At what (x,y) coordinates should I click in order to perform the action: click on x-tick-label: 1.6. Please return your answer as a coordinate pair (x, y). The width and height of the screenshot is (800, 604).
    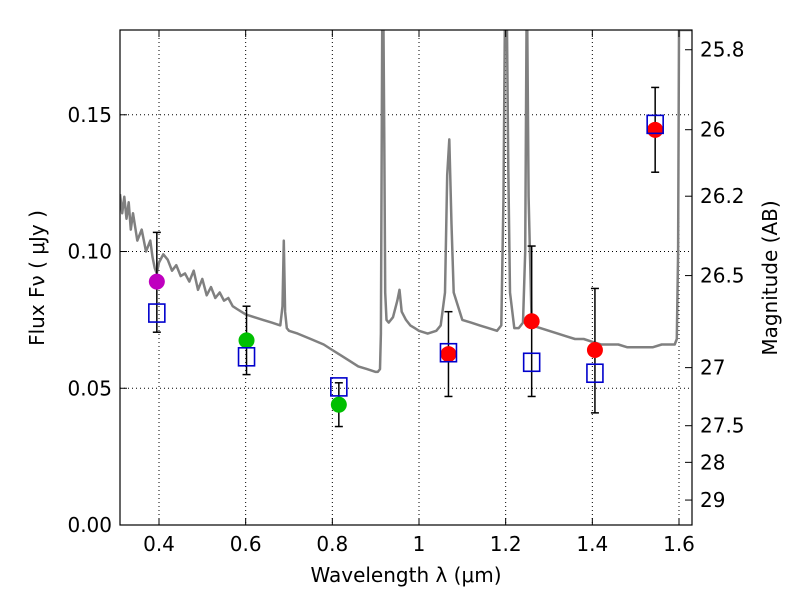
    Looking at the image, I should click on (679, 544).